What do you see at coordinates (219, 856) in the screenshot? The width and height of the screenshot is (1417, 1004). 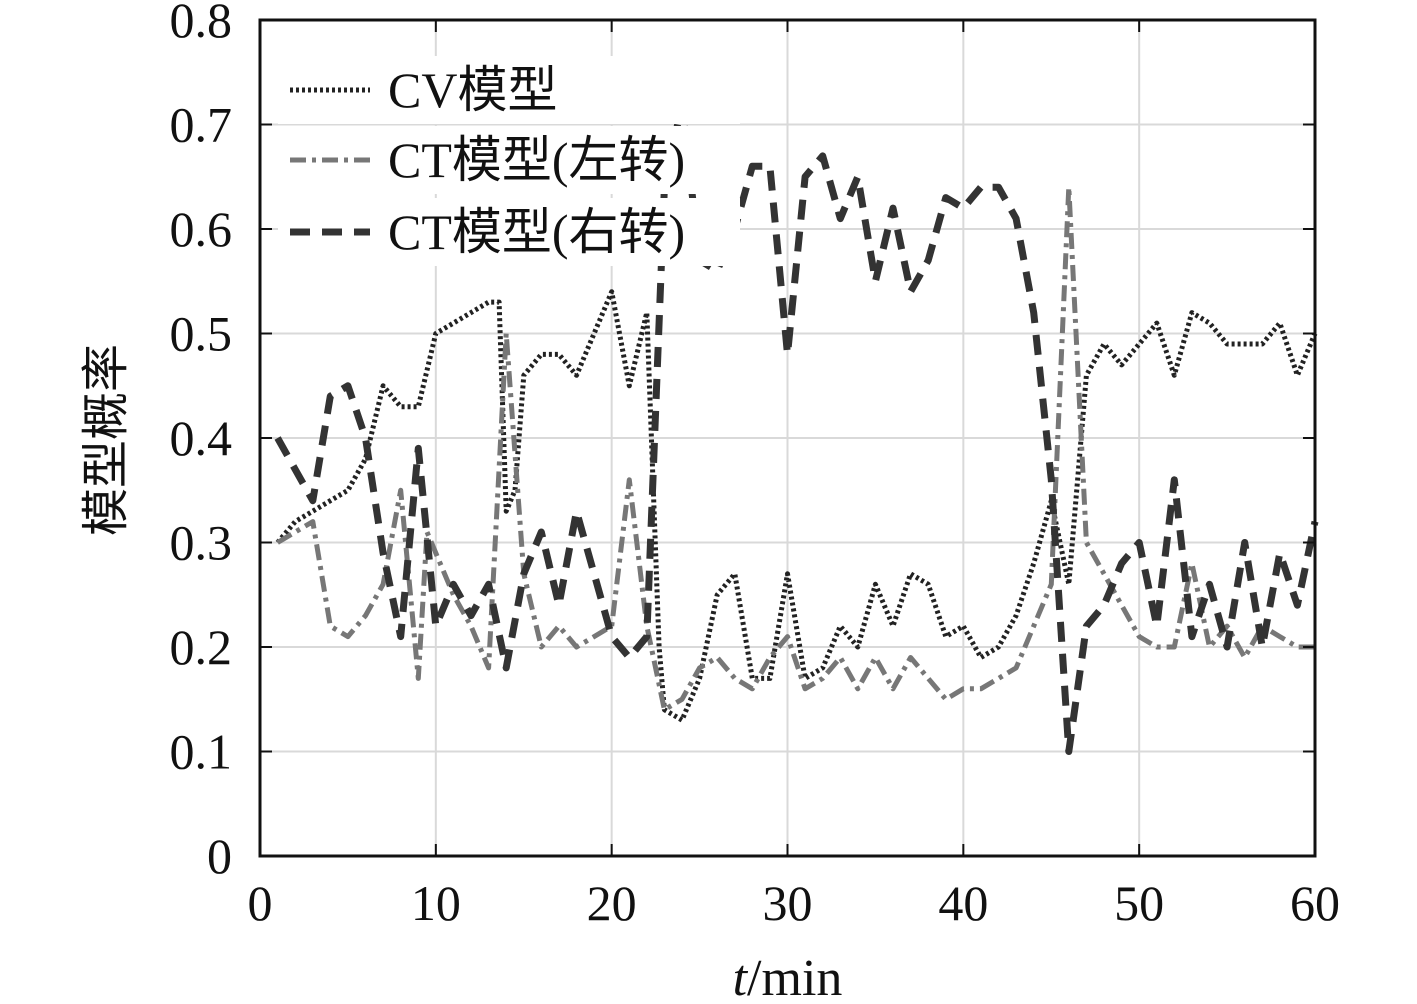 I see `y-tick-label: 0` at bounding box center [219, 856].